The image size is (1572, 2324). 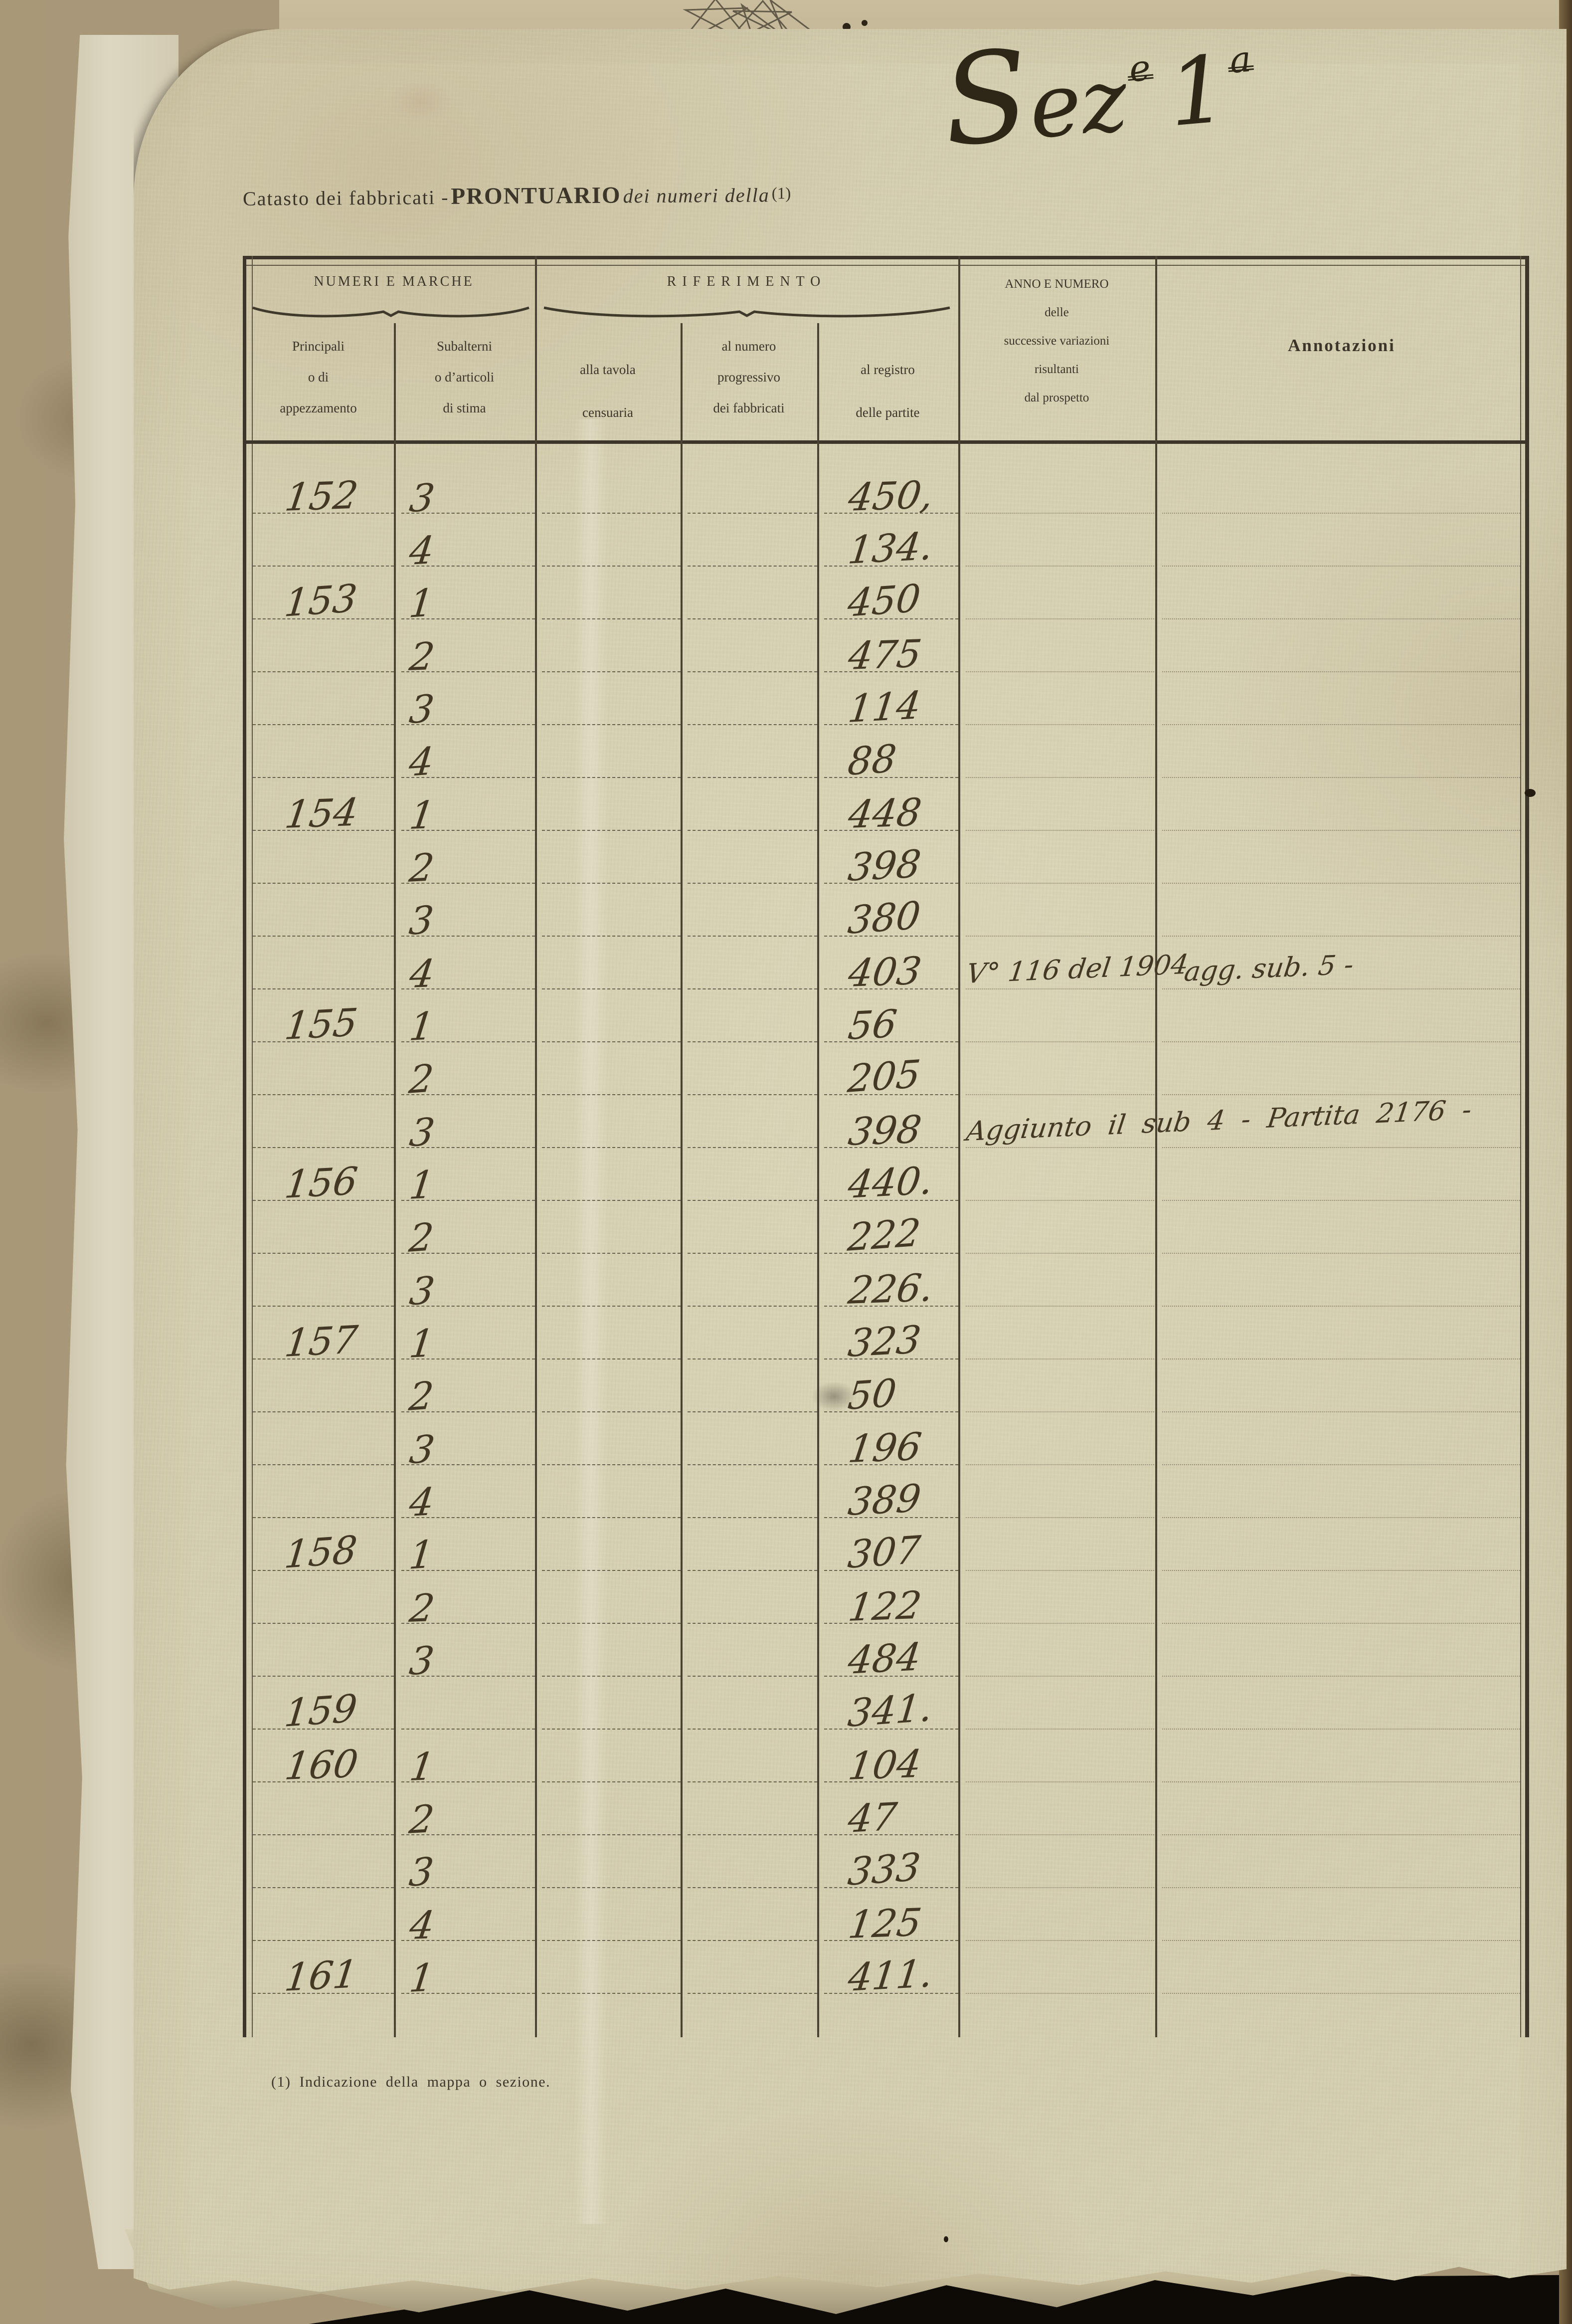 What do you see at coordinates (885, 1923) in the screenshot?
I see `handwritten-registro: 125` at bounding box center [885, 1923].